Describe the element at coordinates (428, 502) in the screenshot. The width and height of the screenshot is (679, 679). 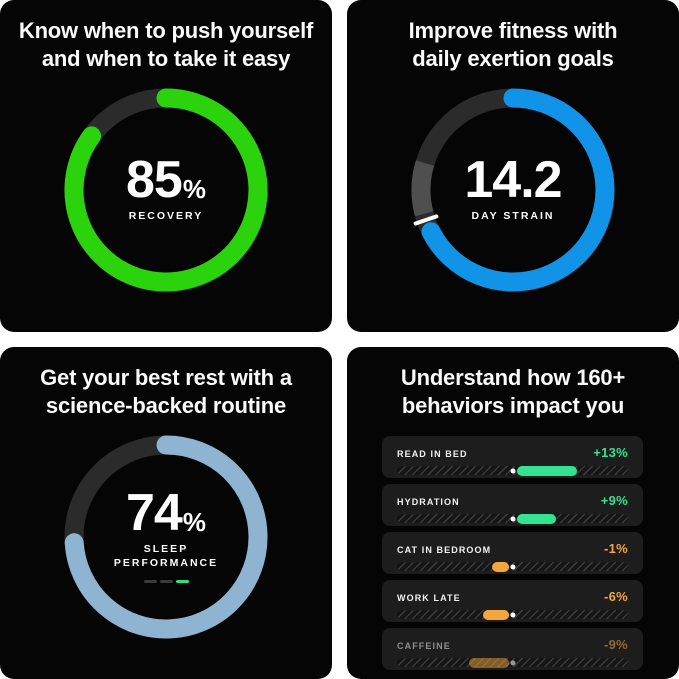
I see `behavior-label: HYDRATION` at that location.